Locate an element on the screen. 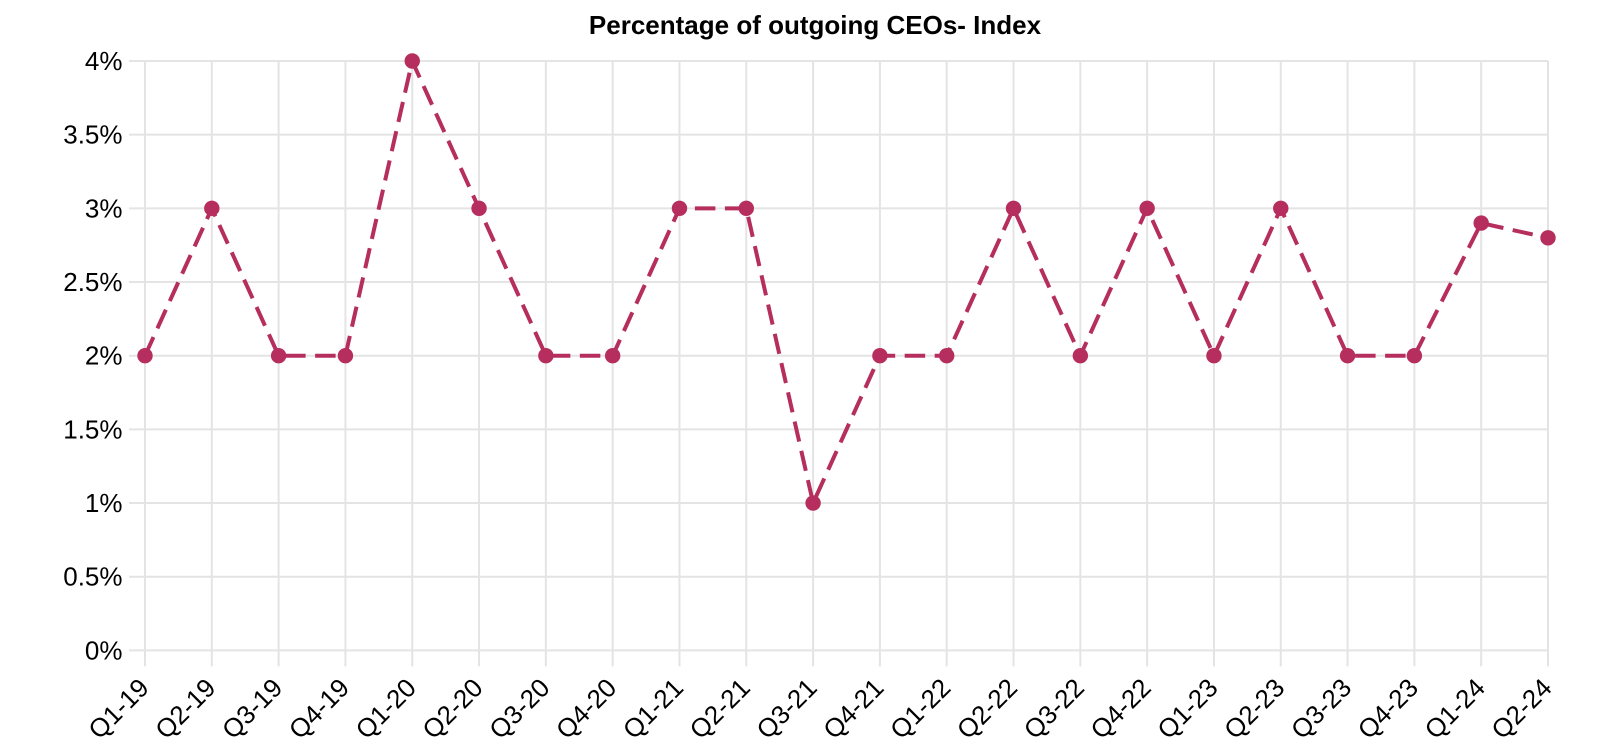 The width and height of the screenshot is (1616, 750). x-axis-tick-label: Q1-21 is located at coordinates (653, 708).